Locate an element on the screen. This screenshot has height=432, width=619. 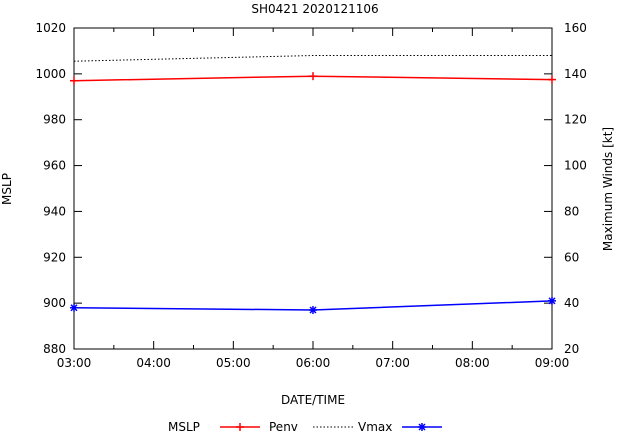
y-tick-label: 960 is located at coordinates (54, 166).